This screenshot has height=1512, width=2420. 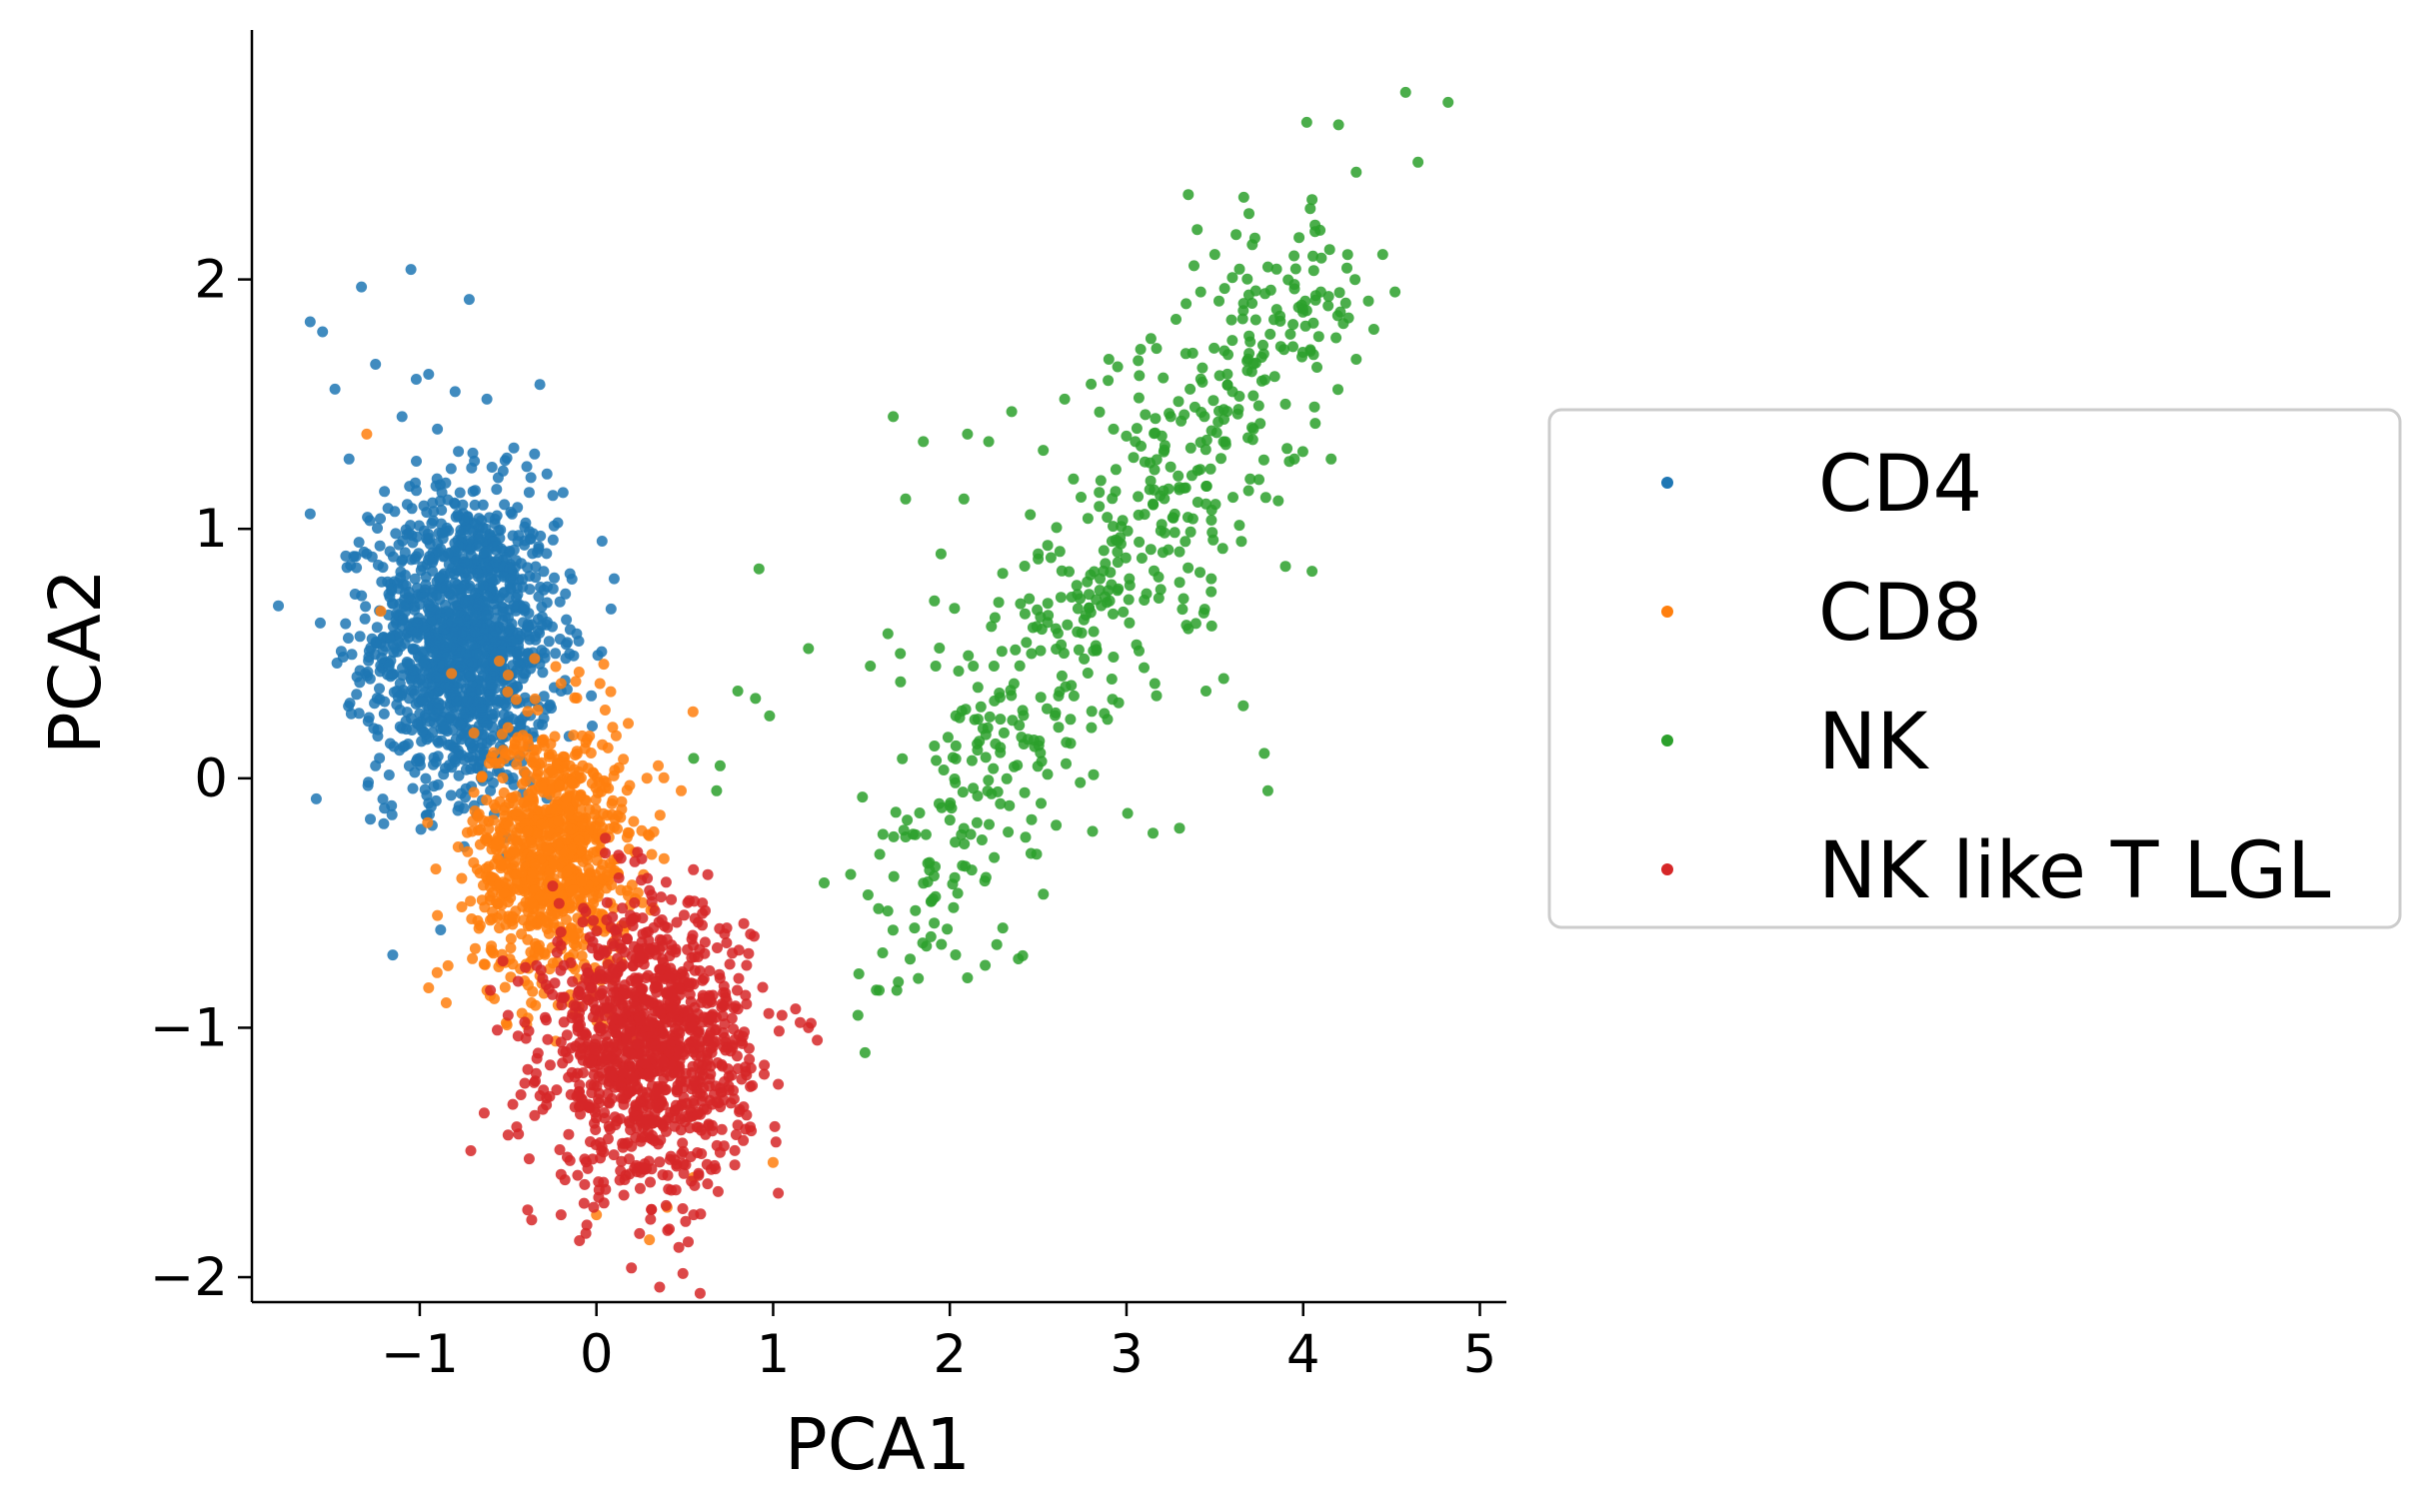 What do you see at coordinates (75, 662) in the screenshot?
I see `y-axis-title: PCA2` at bounding box center [75, 662].